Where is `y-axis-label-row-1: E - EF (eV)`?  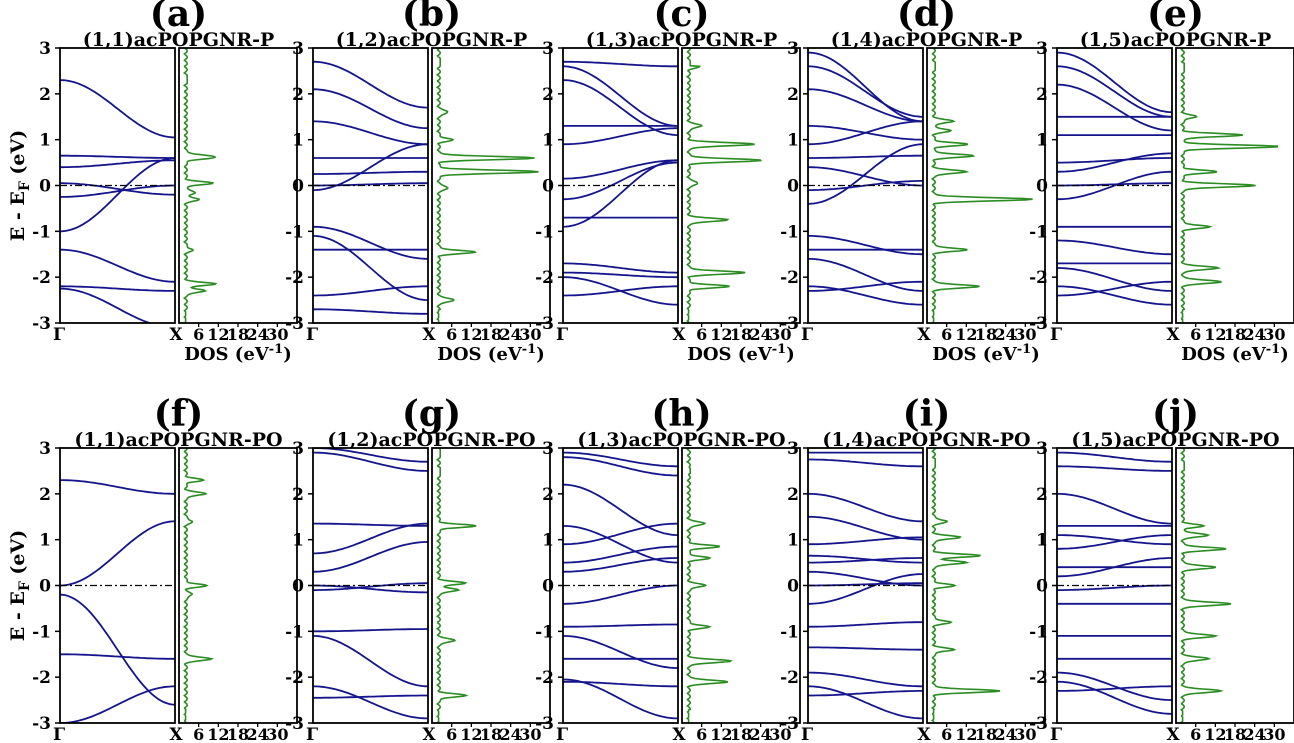
y-axis-label-row-1: E - EF (eV) is located at coordinates (20, 185).